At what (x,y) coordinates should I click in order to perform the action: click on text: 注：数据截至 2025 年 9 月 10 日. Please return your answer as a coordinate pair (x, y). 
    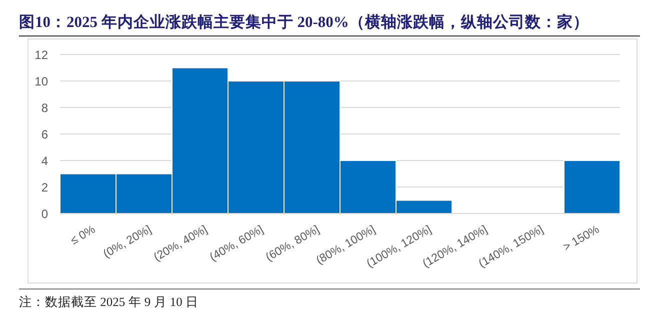
    Looking at the image, I should click on (108, 302).